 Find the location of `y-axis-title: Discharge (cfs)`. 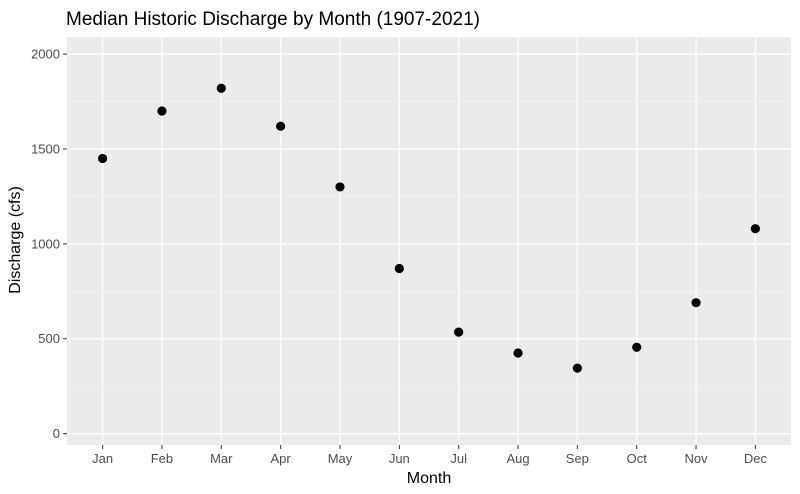

y-axis-title: Discharge (cfs) is located at coordinates (15, 240).